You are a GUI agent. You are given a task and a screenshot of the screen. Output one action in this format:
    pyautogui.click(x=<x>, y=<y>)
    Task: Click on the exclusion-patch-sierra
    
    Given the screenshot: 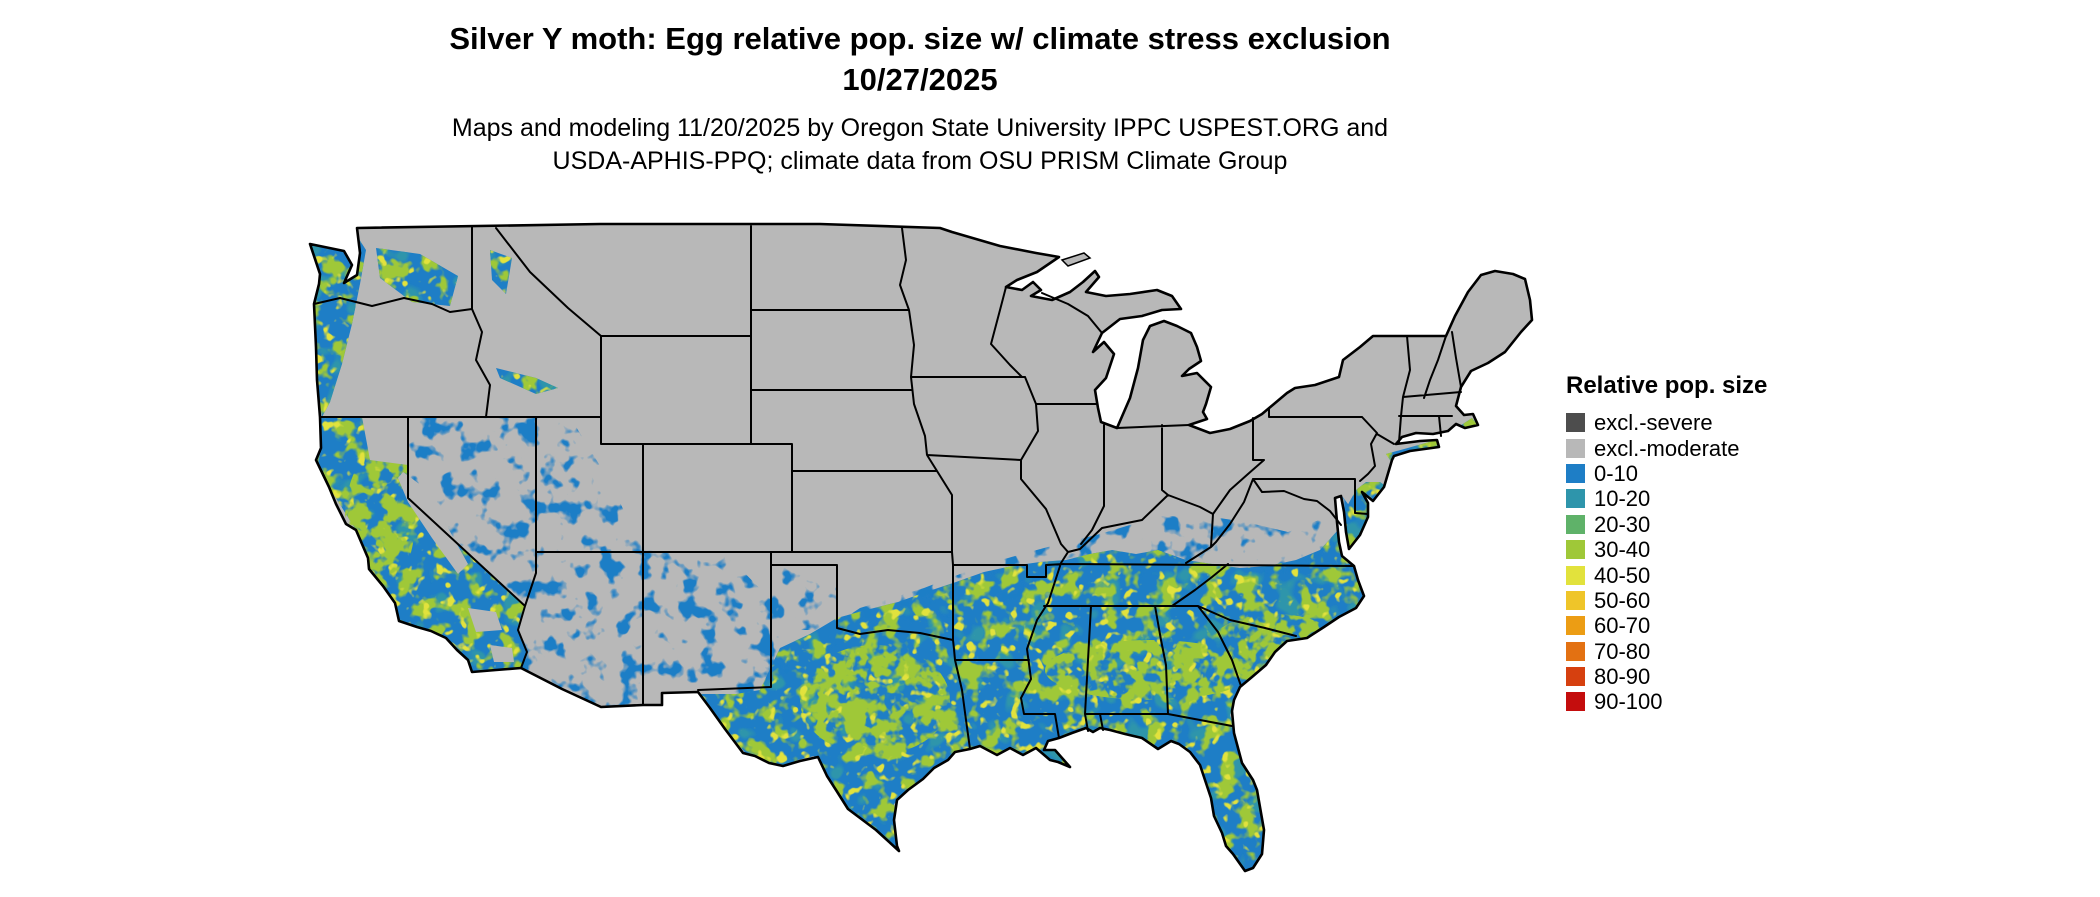 What is the action you would take?
    pyautogui.click(x=433, y=523)
    